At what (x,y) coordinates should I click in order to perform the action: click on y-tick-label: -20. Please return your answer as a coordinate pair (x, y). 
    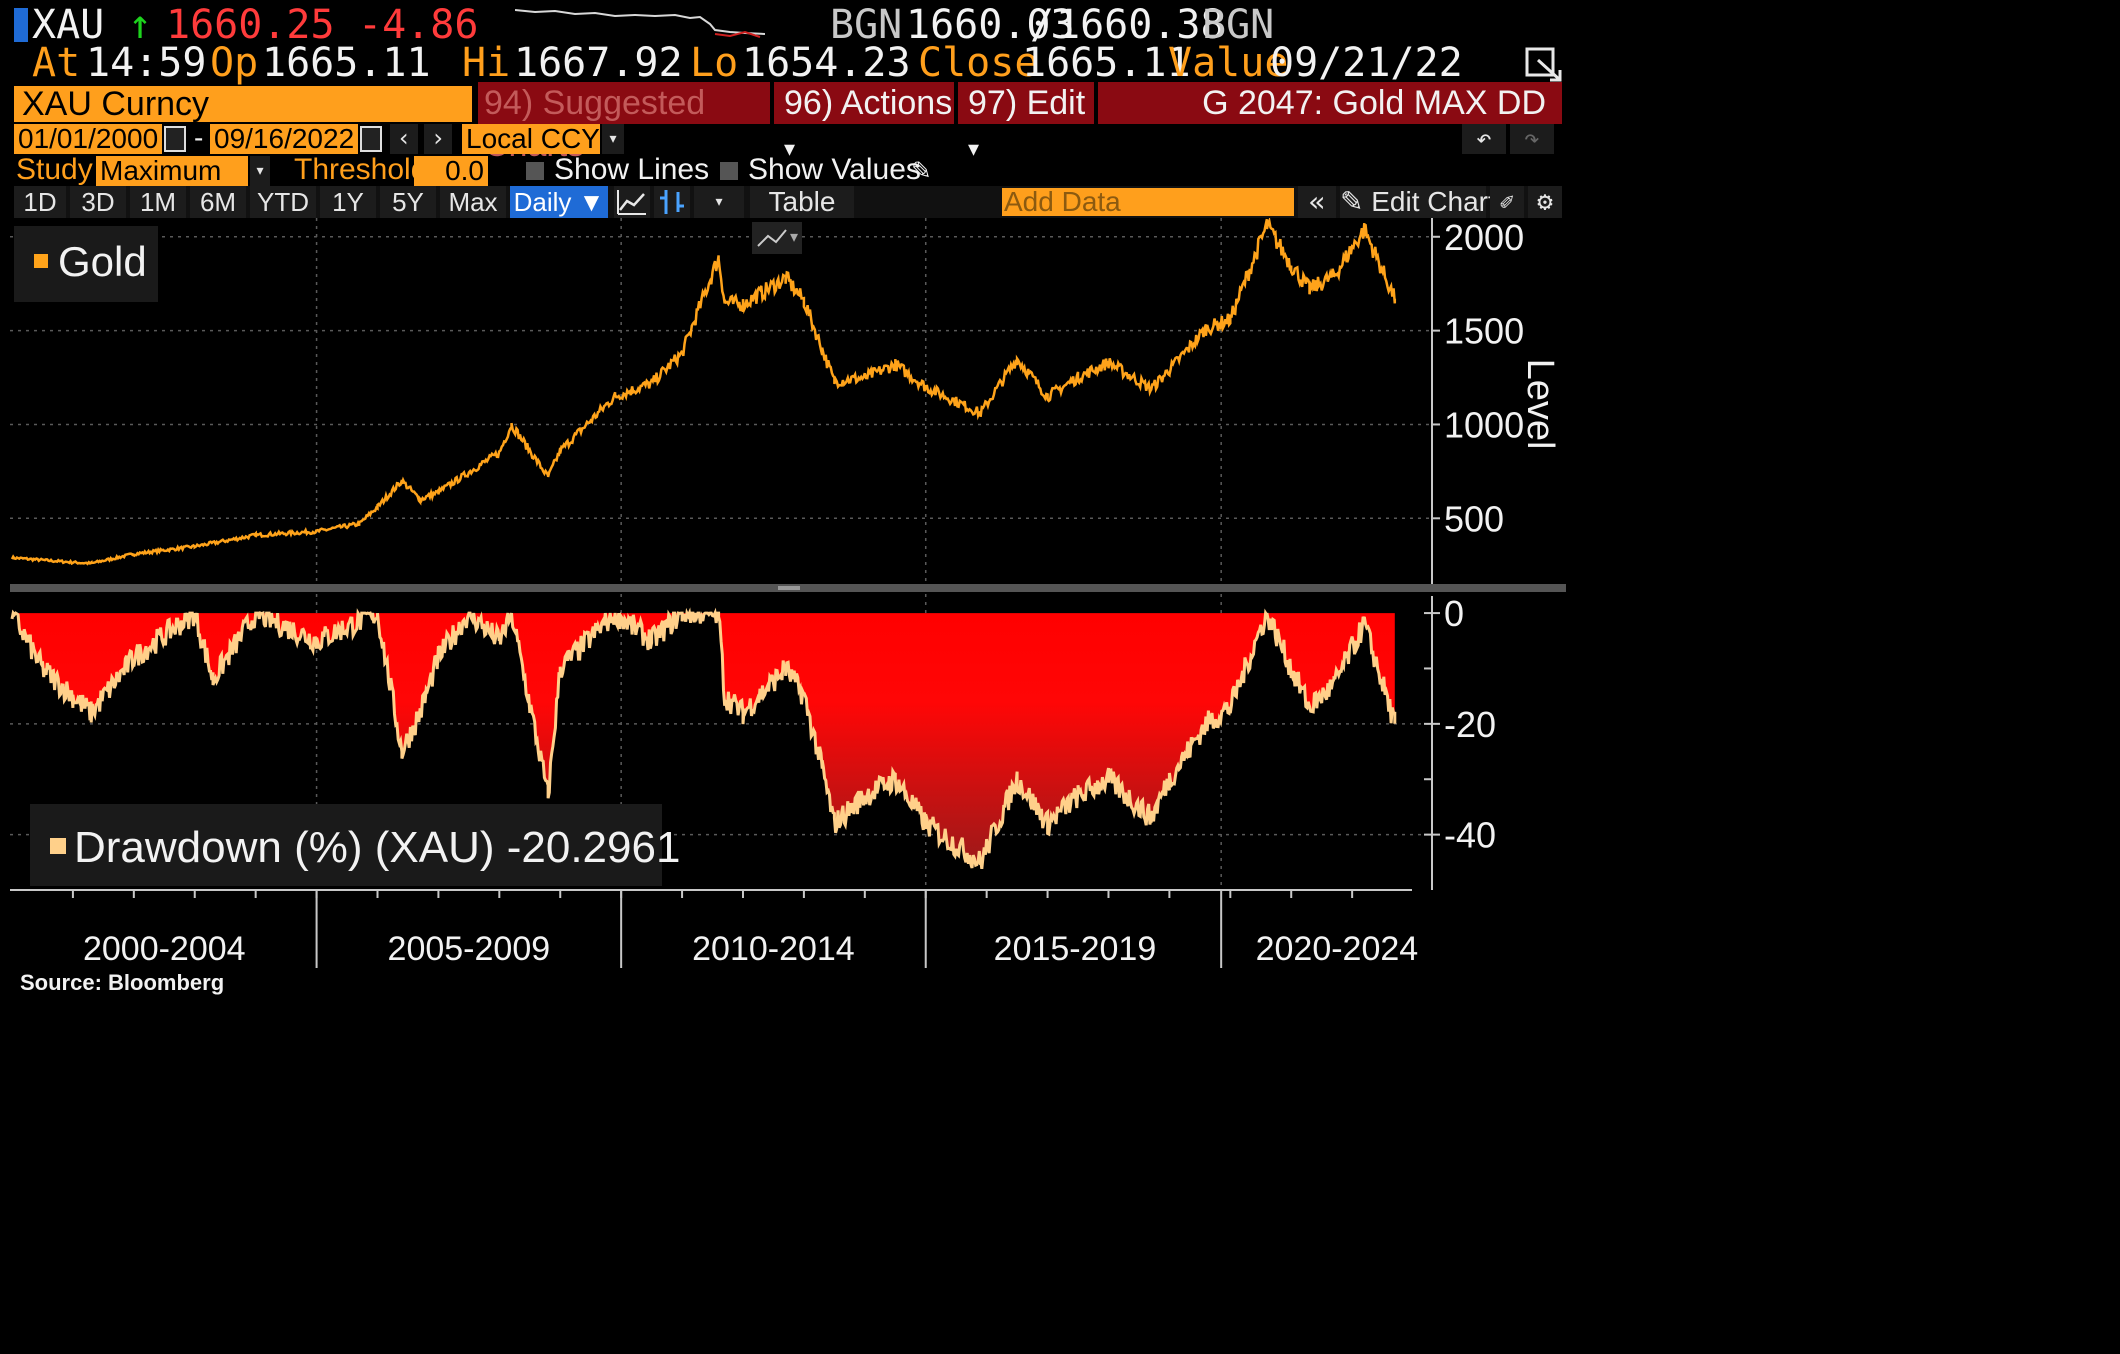
    Looking at the image, I should click on (1470, 724).